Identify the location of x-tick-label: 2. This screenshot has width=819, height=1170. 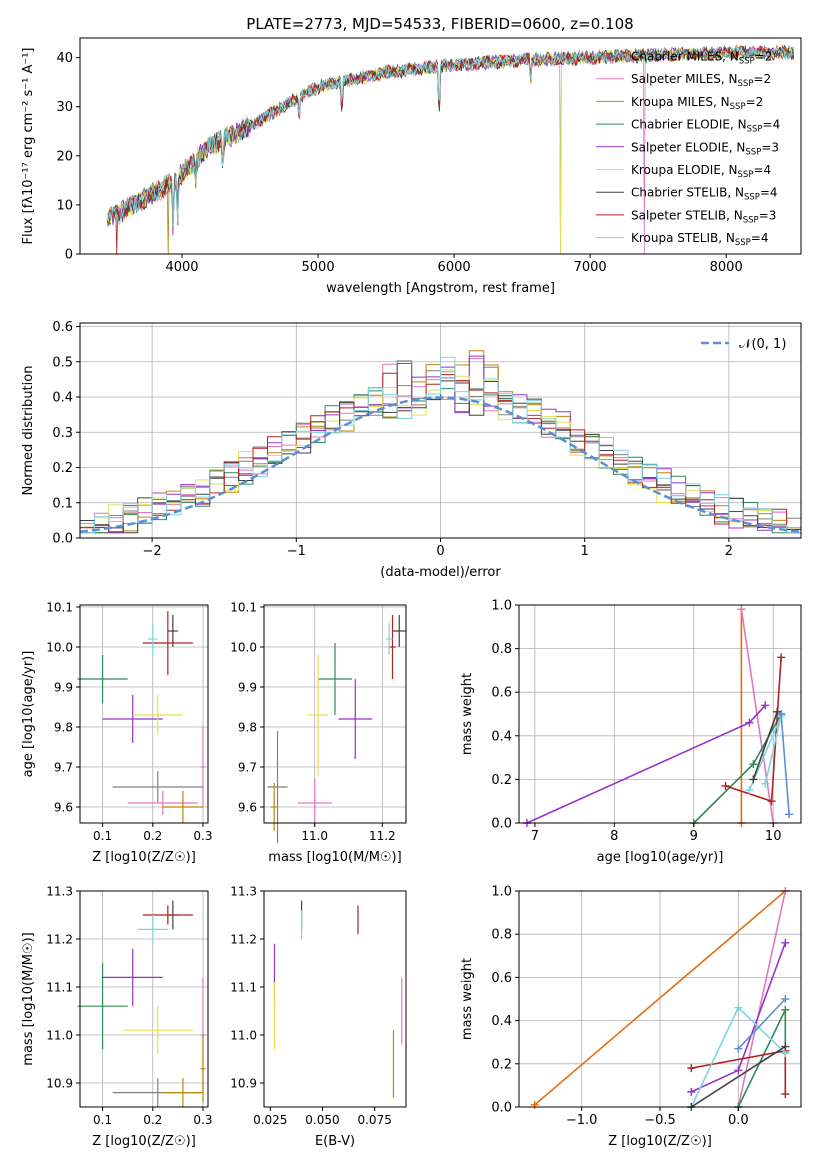
(729, 551).